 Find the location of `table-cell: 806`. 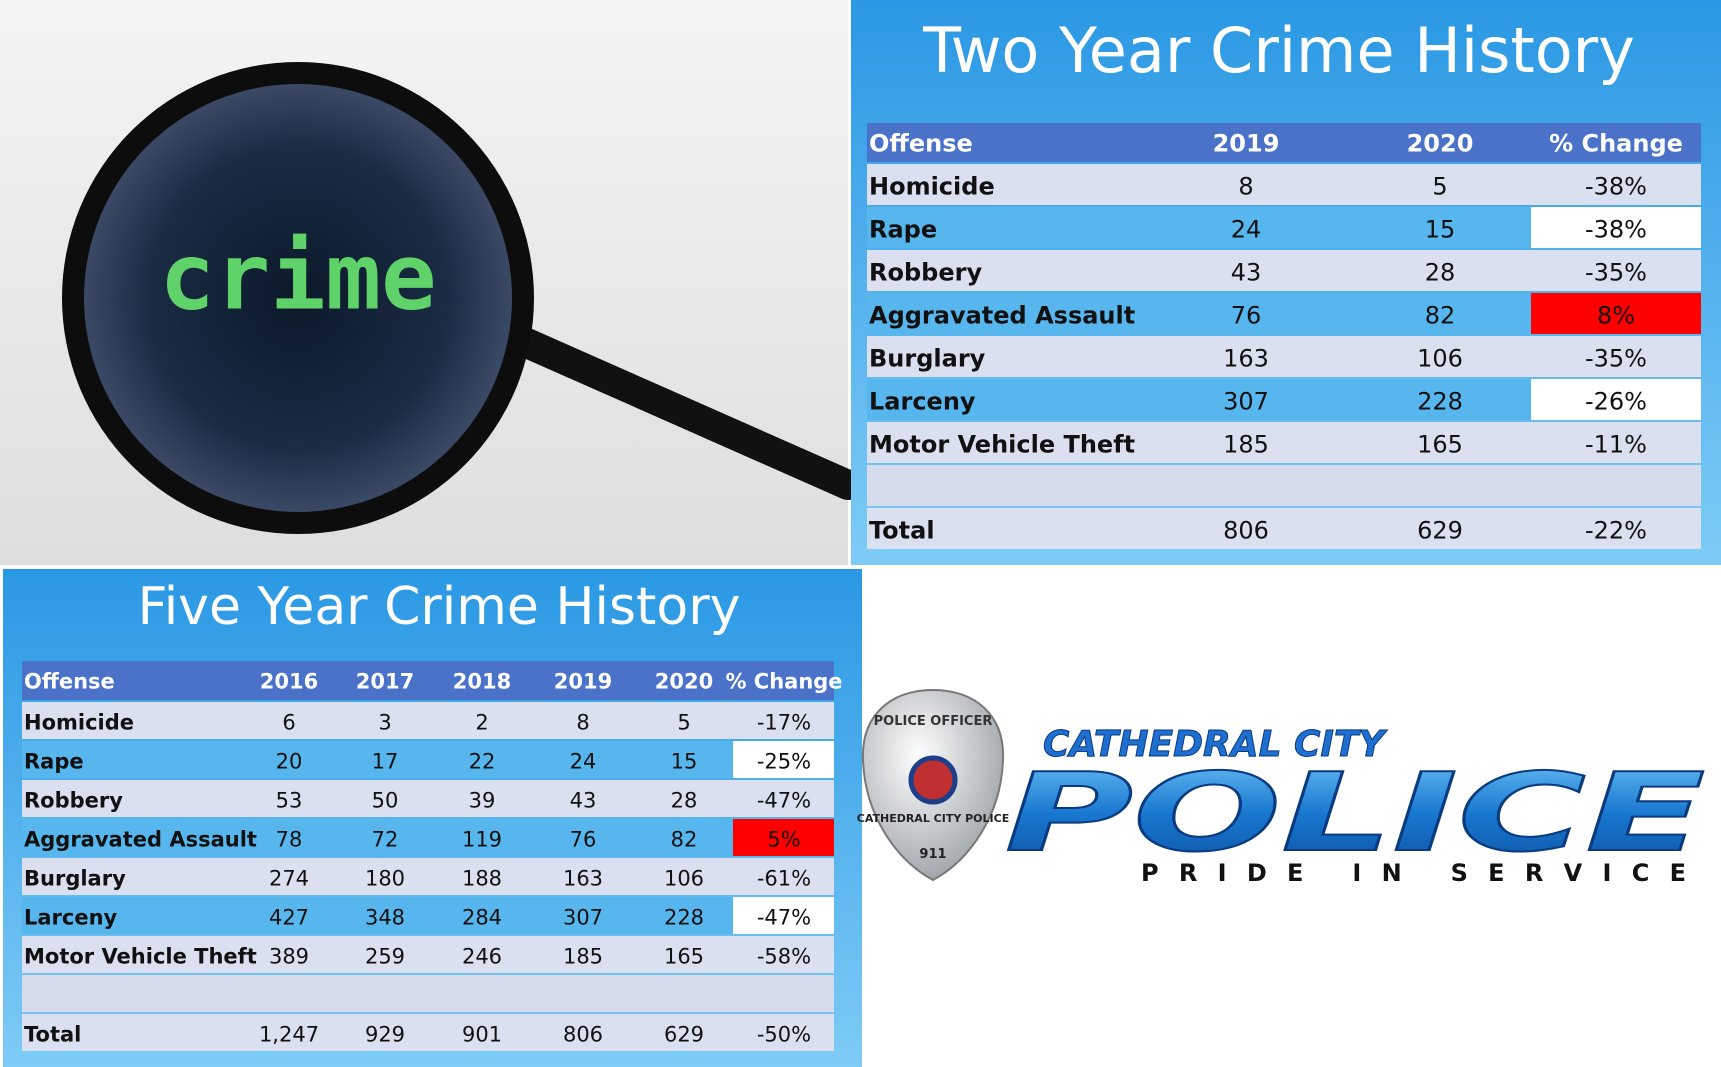

table-cell: 806 is located at coordinates (1246, 531).